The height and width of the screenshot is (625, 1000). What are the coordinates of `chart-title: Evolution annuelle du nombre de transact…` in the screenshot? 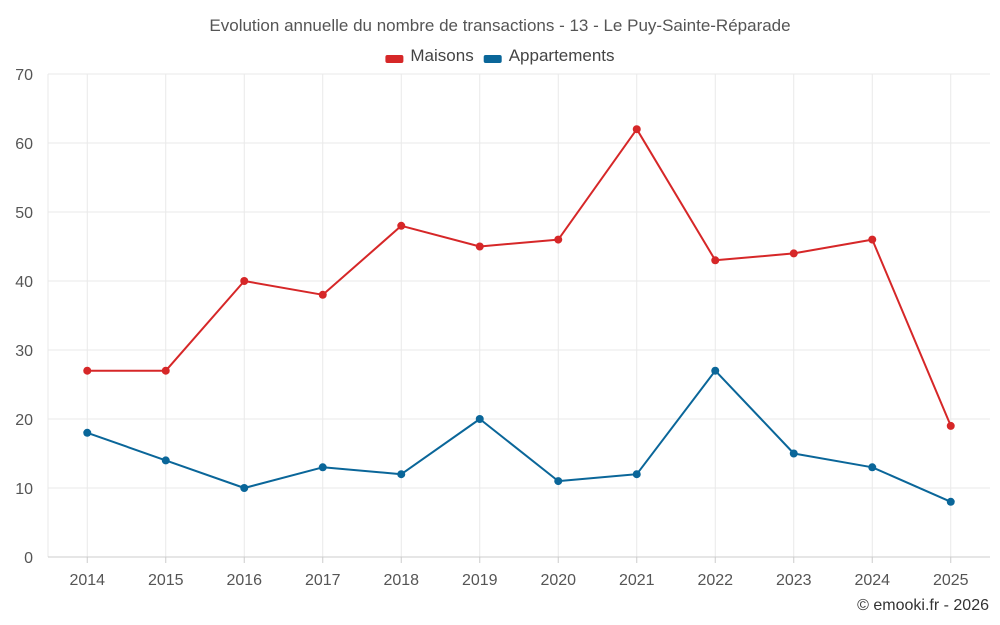 It's located at (499, 25).